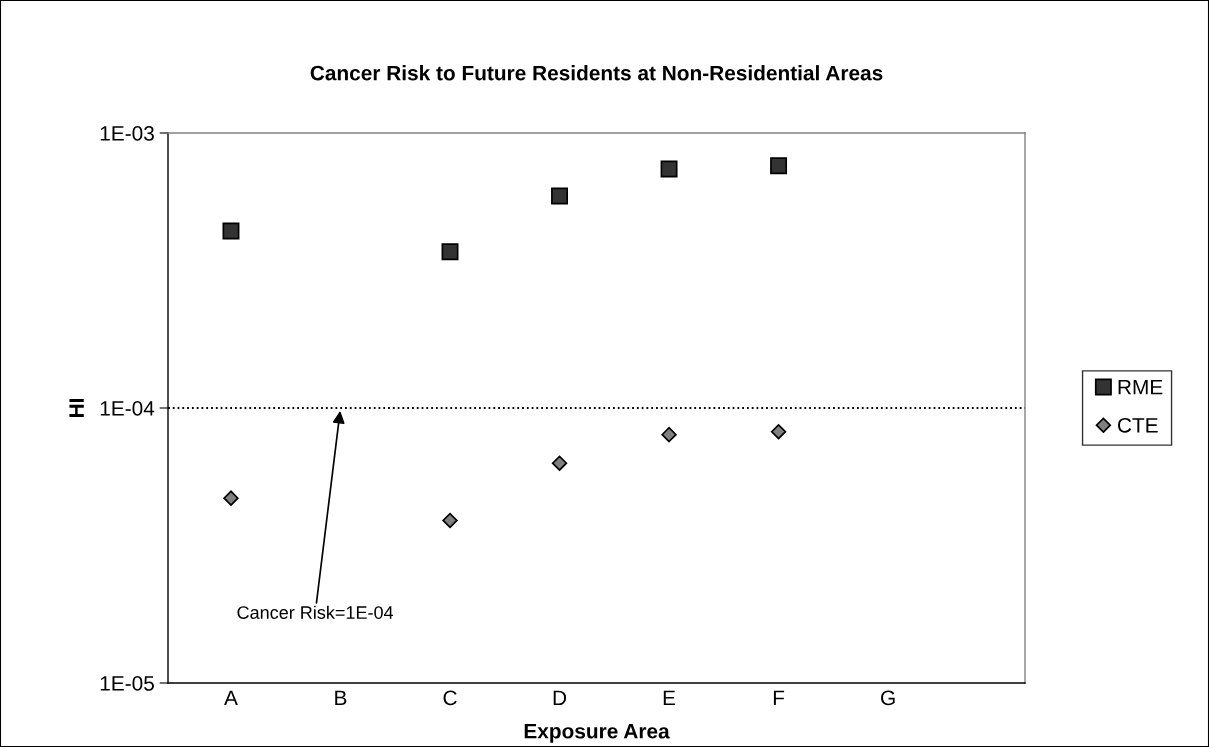  Describe the element at coordinates (127, 133) in the screenshot. I see `y-tick-label: 1E-03` at that location.